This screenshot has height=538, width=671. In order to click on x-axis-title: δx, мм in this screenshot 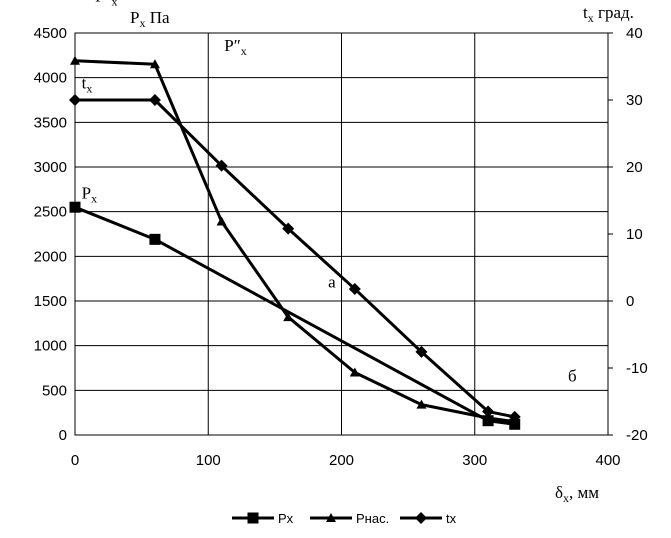, I will do `click(577, 494)`.